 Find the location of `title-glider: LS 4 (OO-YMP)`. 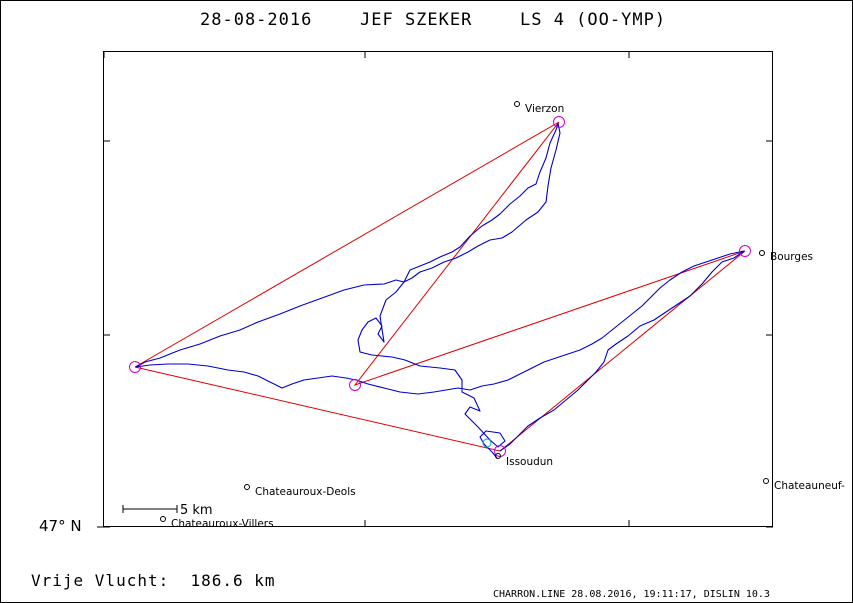

title-glider: LS 4 (OO-YMP) is located at coordinates (593, 20).